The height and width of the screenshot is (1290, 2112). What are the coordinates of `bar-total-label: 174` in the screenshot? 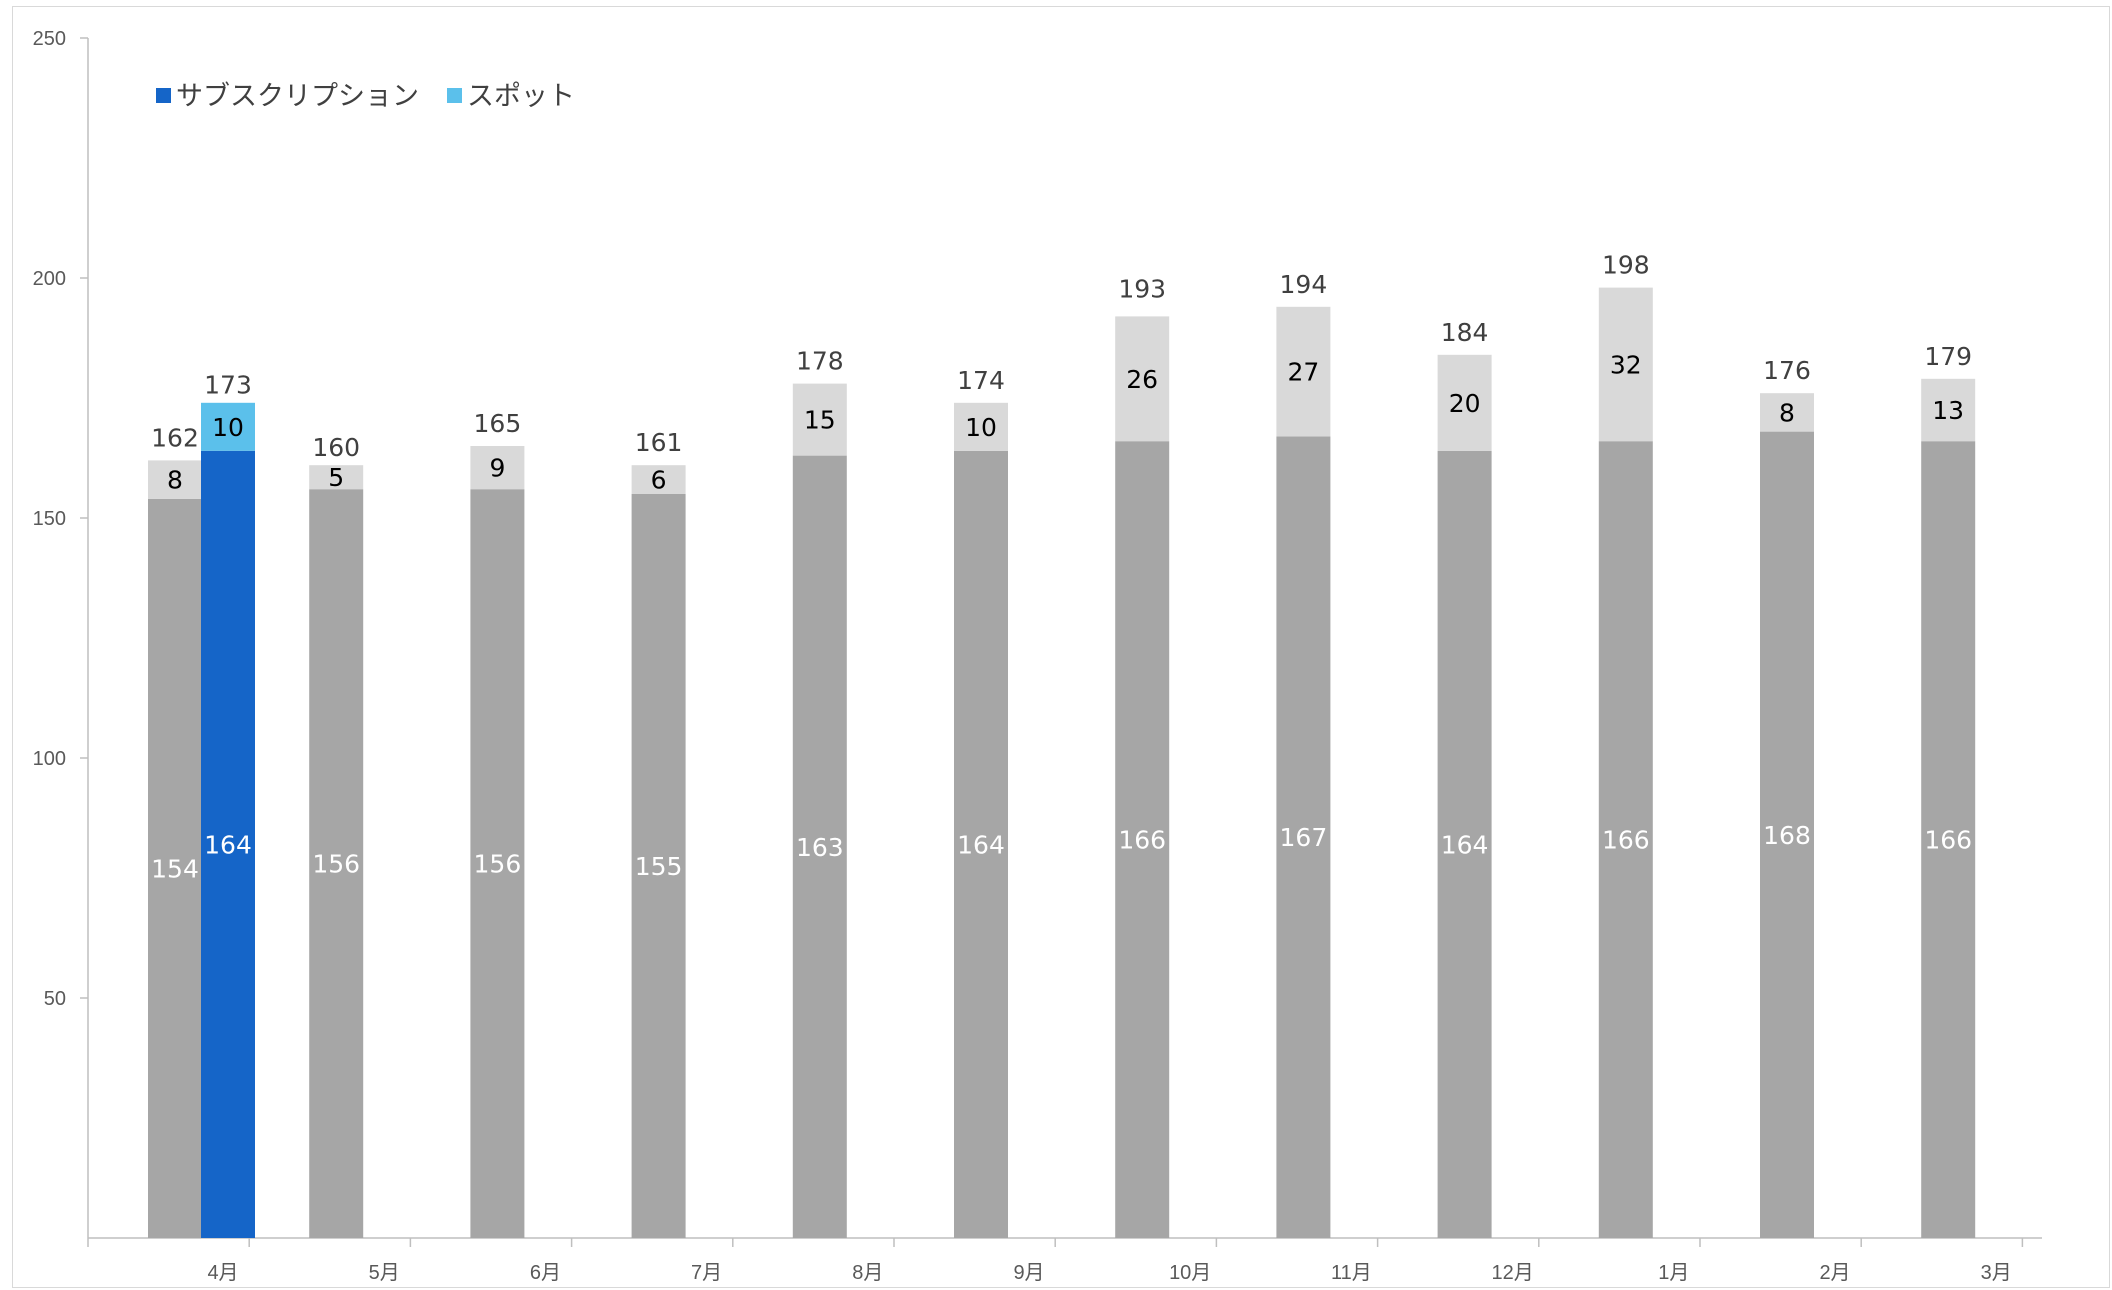 It's located at (981, 380).